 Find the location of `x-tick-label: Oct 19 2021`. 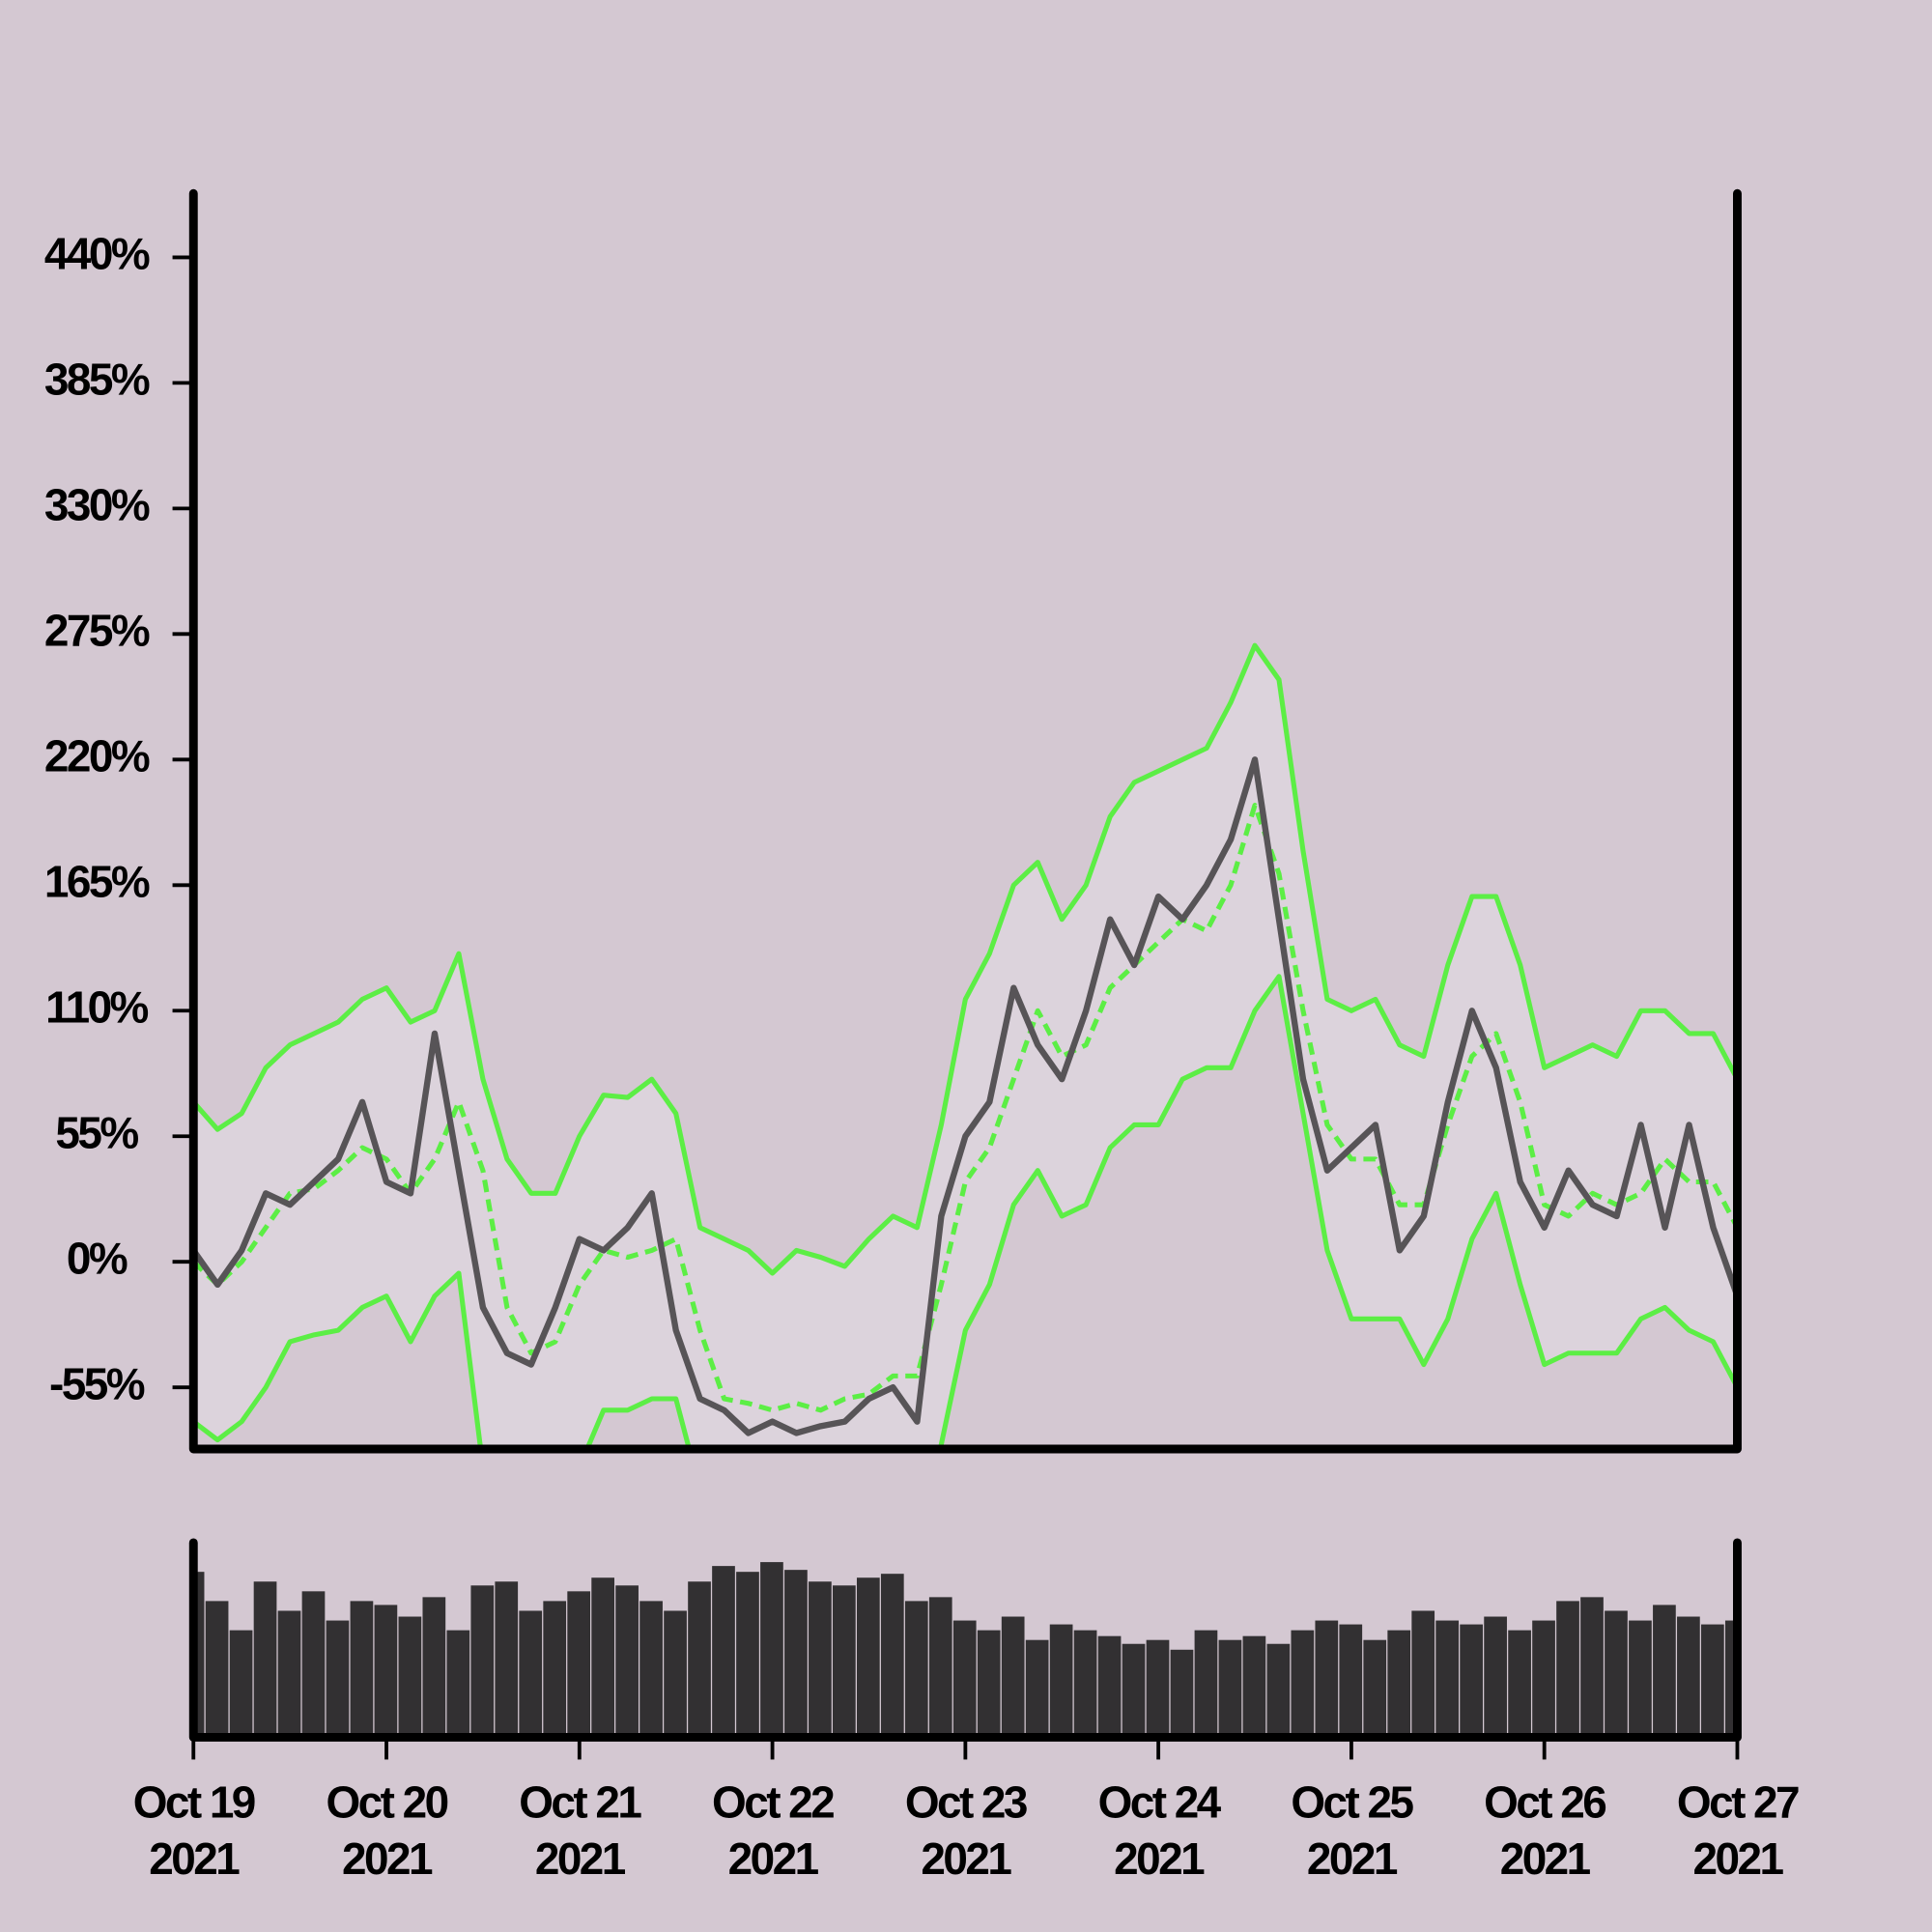

x-tick-label: Oct 19 2021 is located at coordinates (194, 1830).